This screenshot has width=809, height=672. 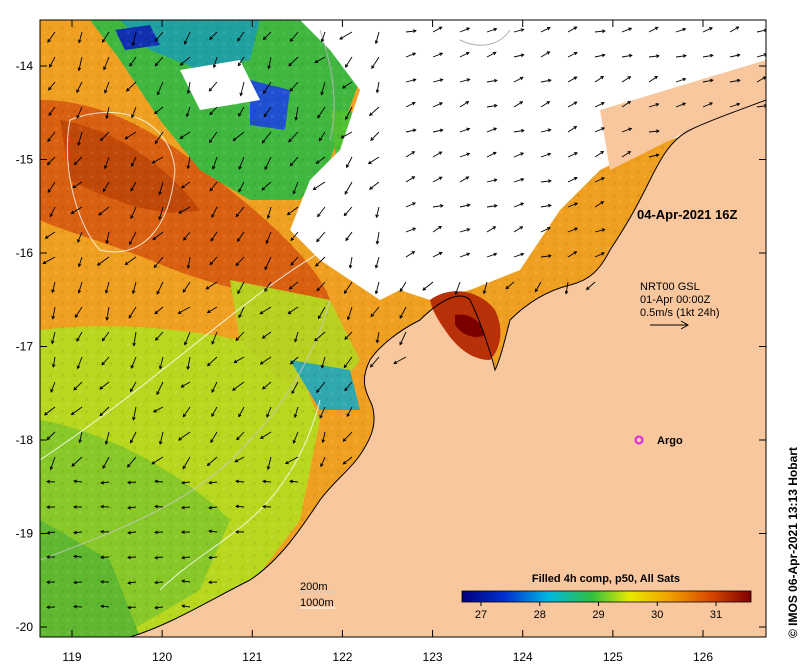 I want to click on date-label: 04-Apr-2021 16Z, so click(x=687, y=214).